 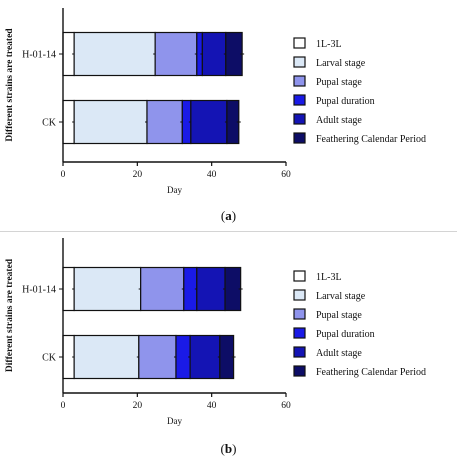 I want to click on pa-legend-label-feathering-calendar-period: Feathering Calendar Period, so click(x=371, y=139).